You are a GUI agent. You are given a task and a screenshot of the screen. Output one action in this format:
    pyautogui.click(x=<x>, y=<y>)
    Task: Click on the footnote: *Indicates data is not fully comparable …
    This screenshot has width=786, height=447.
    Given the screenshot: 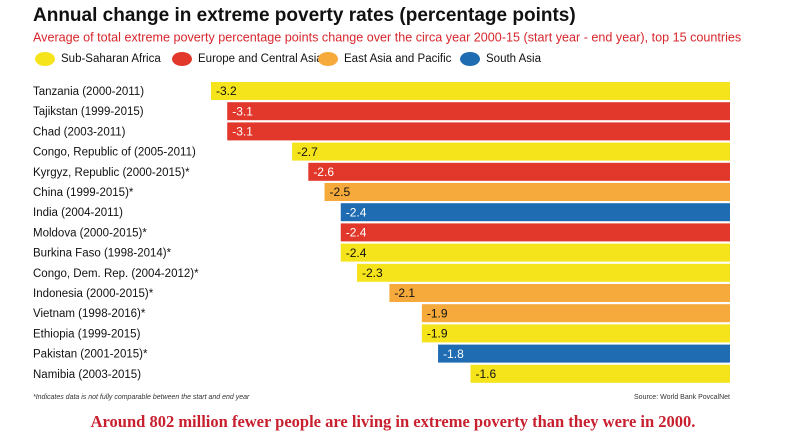 What is the action you would take?
    pyautogui.click(x=141, y=397)
    